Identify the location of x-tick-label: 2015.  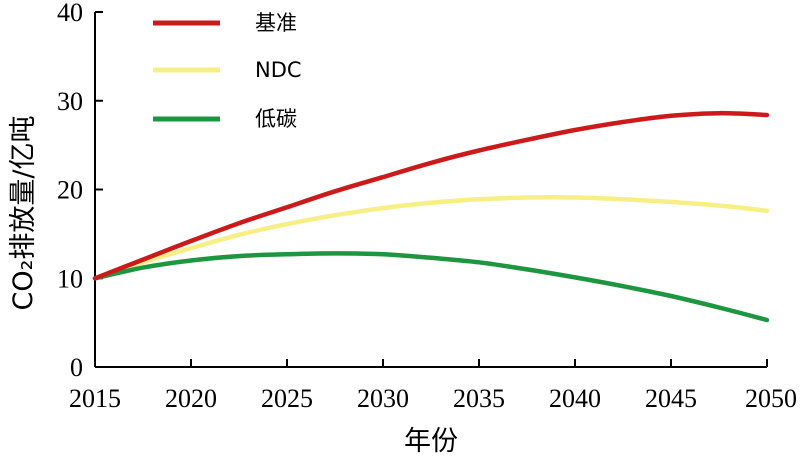
(95, 398).